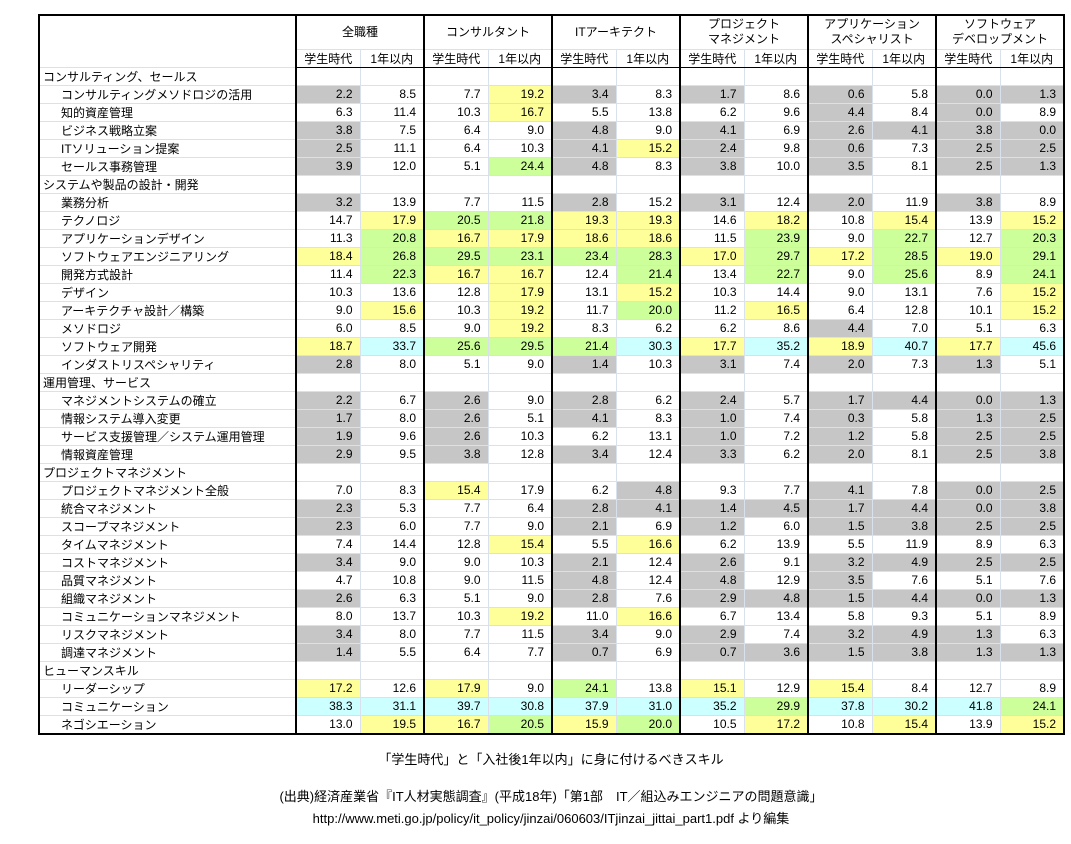 The height and width of the screenshot is (844, 1071). What do you see at coordinates (776, 634) in the screenshot?
I see `value-cell: 7.4` at bounding box center [776, 634].